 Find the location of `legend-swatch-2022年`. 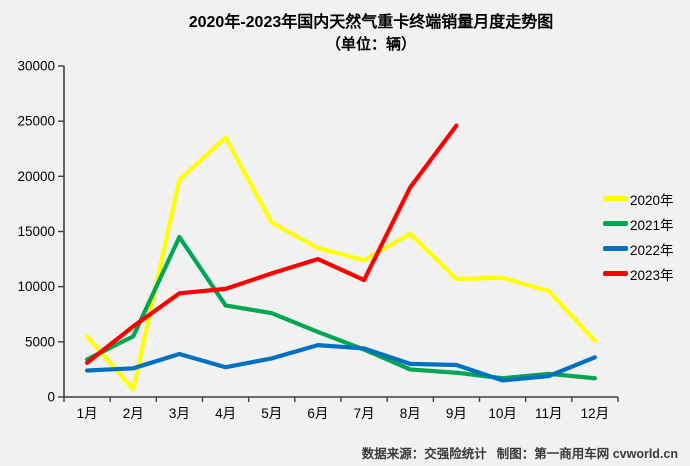

legend-swatch-2022年 is located at coordinates (615, 248).